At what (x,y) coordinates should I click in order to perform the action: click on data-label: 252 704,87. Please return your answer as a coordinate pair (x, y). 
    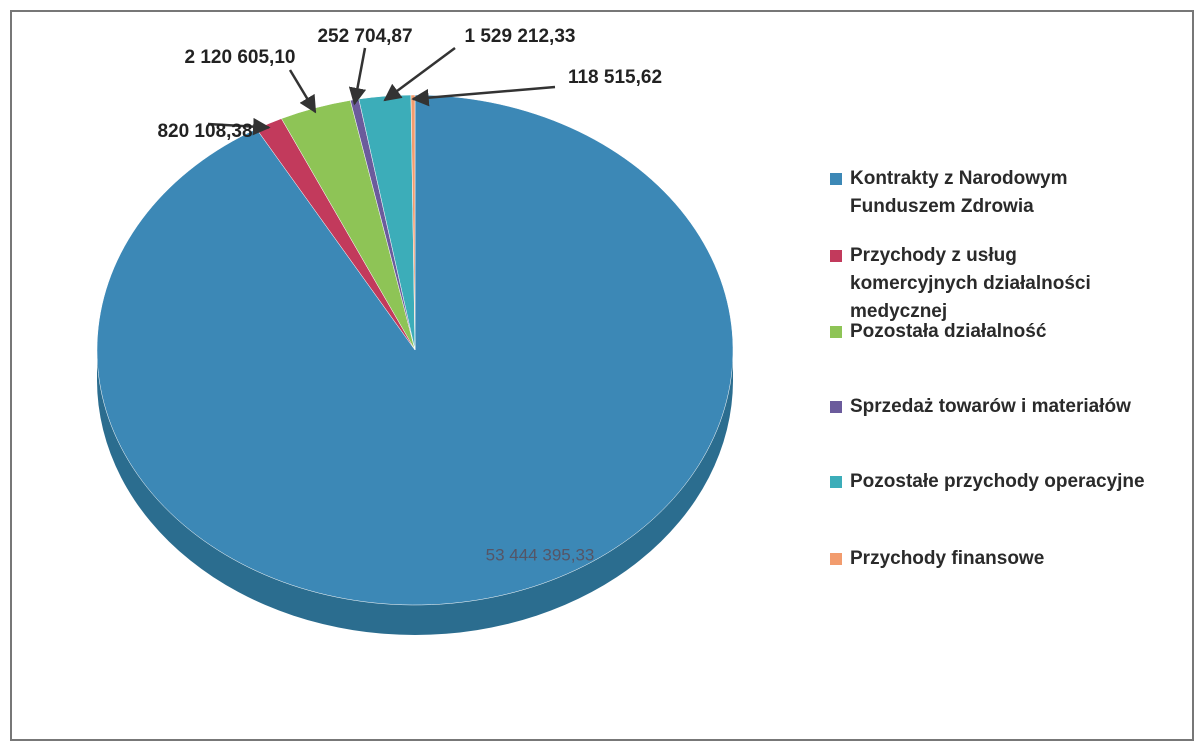
    Looking at the image, I should click on (364, 36).